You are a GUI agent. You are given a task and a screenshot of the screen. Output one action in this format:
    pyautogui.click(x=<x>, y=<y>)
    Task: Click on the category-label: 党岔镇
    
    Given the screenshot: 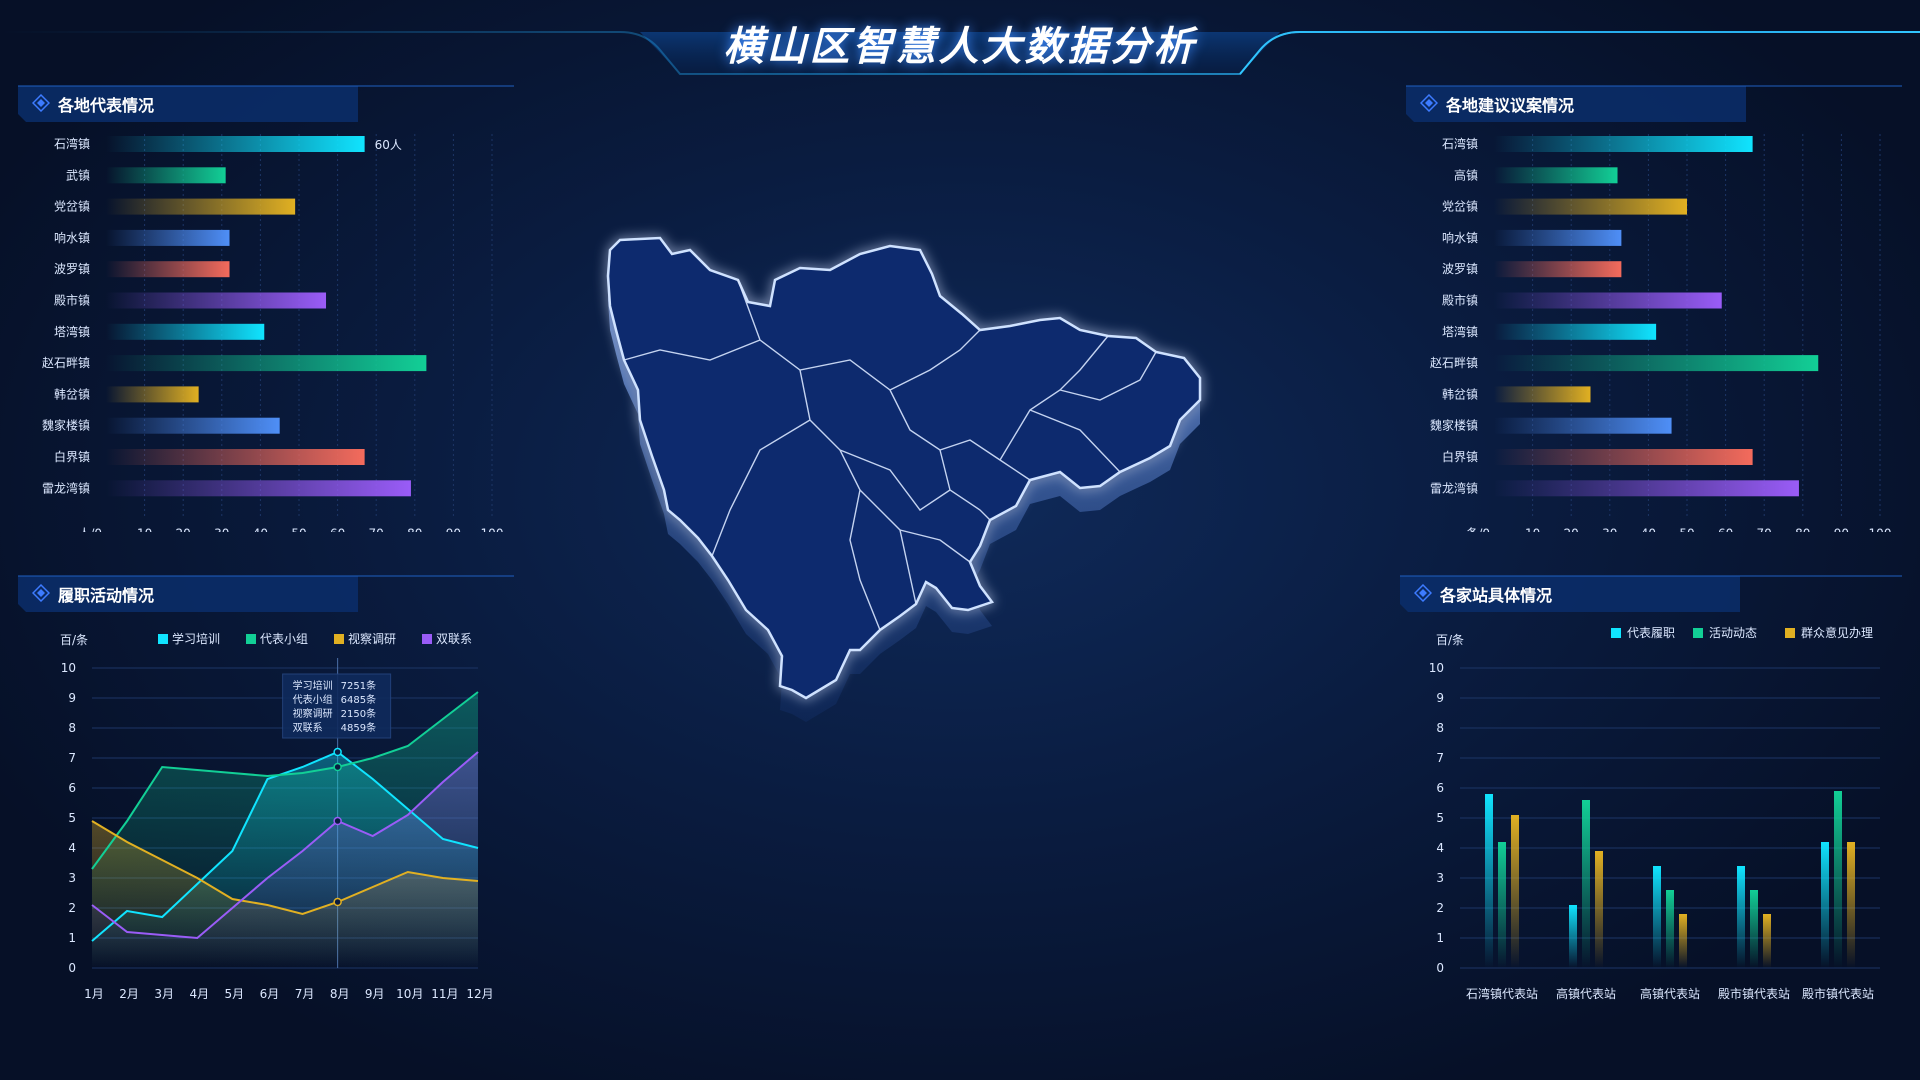 What is the action you would take?
    pyautogui.click(x=1460, y=206)
    